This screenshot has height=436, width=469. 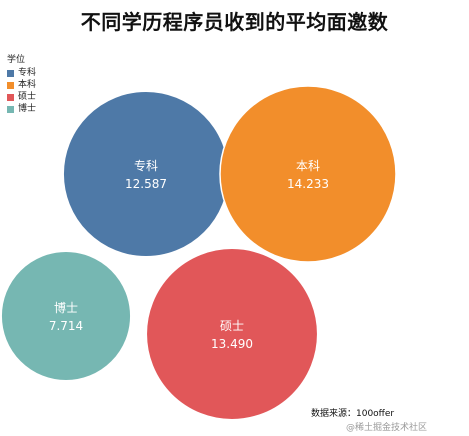 I want to click on bubble-1: 专科 12.587, so click(x=146, y=174).